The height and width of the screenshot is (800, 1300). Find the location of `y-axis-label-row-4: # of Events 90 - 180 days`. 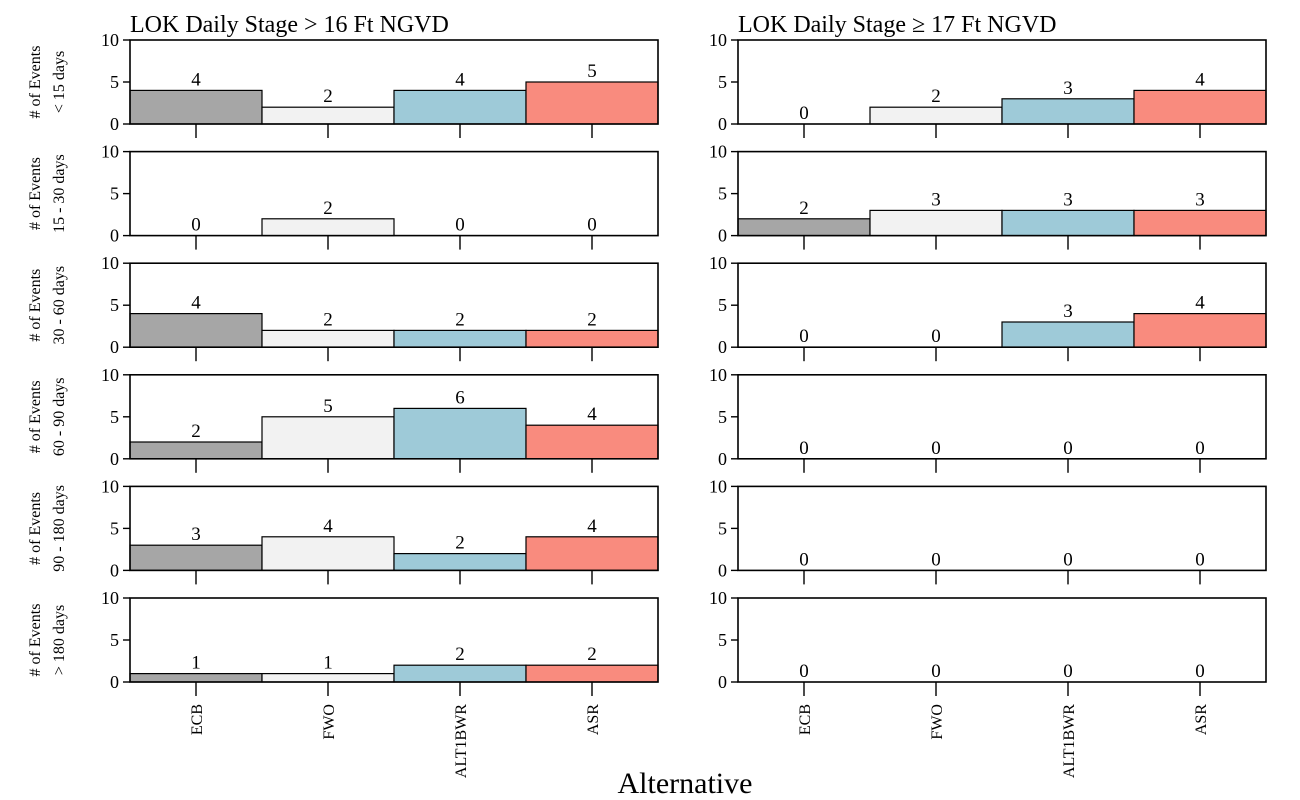

y-axis-label-row-4: # of Events 90 - 180 days is located at coordinates (47, 528).